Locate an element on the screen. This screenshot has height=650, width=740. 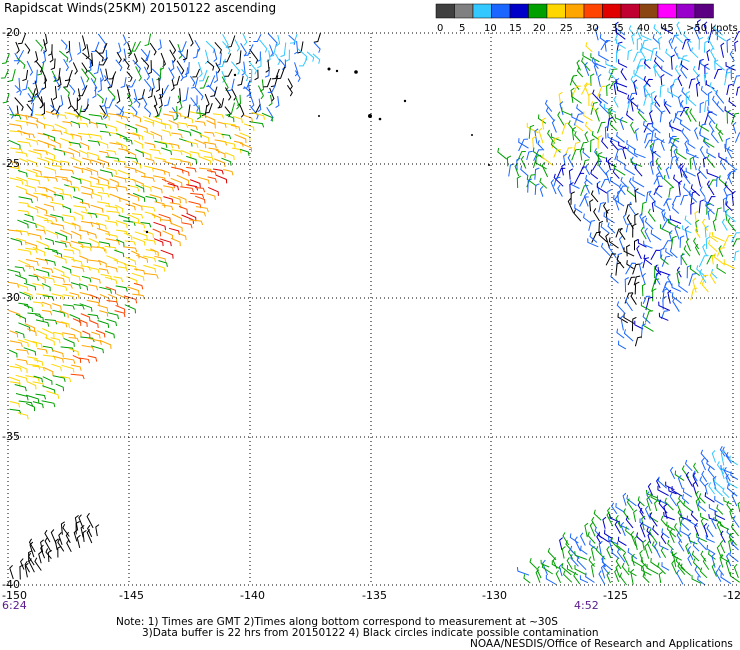
lat-tick-1: -25 is located at coordinates (11, 163).